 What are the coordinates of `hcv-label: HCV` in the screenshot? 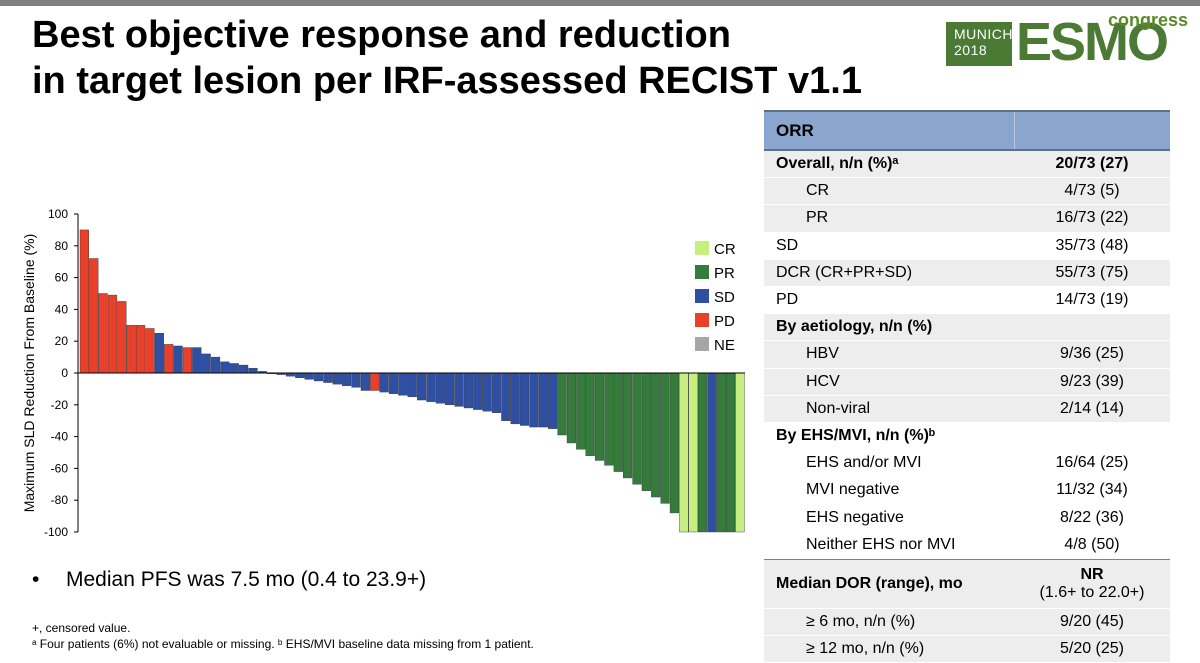 It's located at (823, 381).